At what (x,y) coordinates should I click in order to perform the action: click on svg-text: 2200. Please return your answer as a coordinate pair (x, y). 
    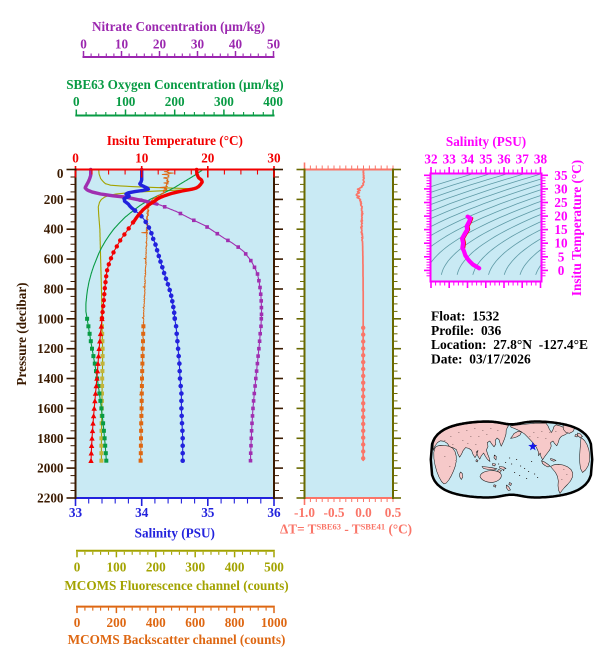
    Looking at the image, I should click on (50, 498).